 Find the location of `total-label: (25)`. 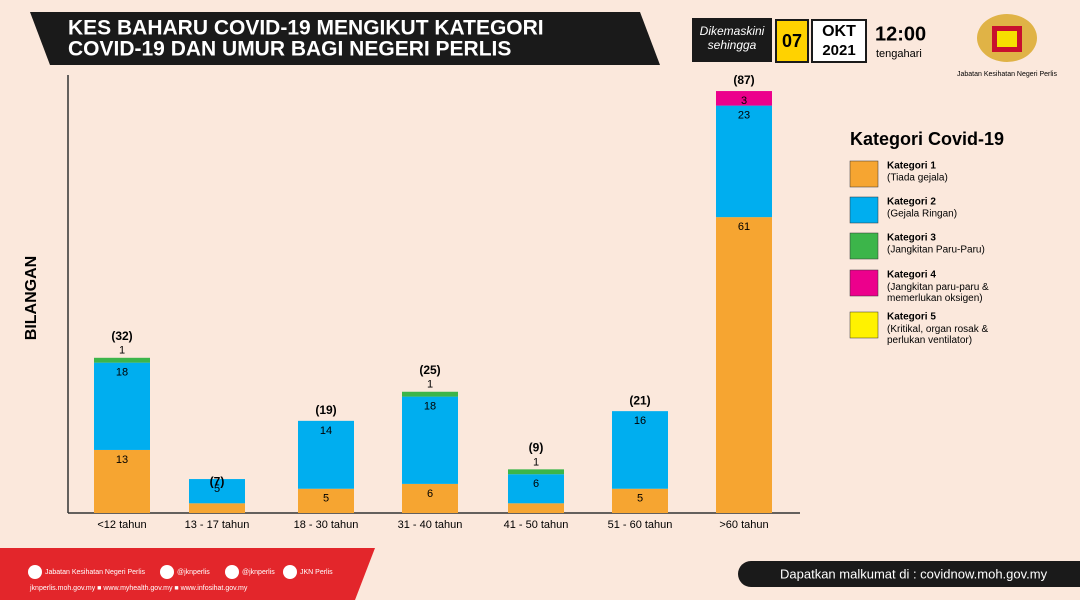

total-label: (25) is located at coordinates (429, 370).